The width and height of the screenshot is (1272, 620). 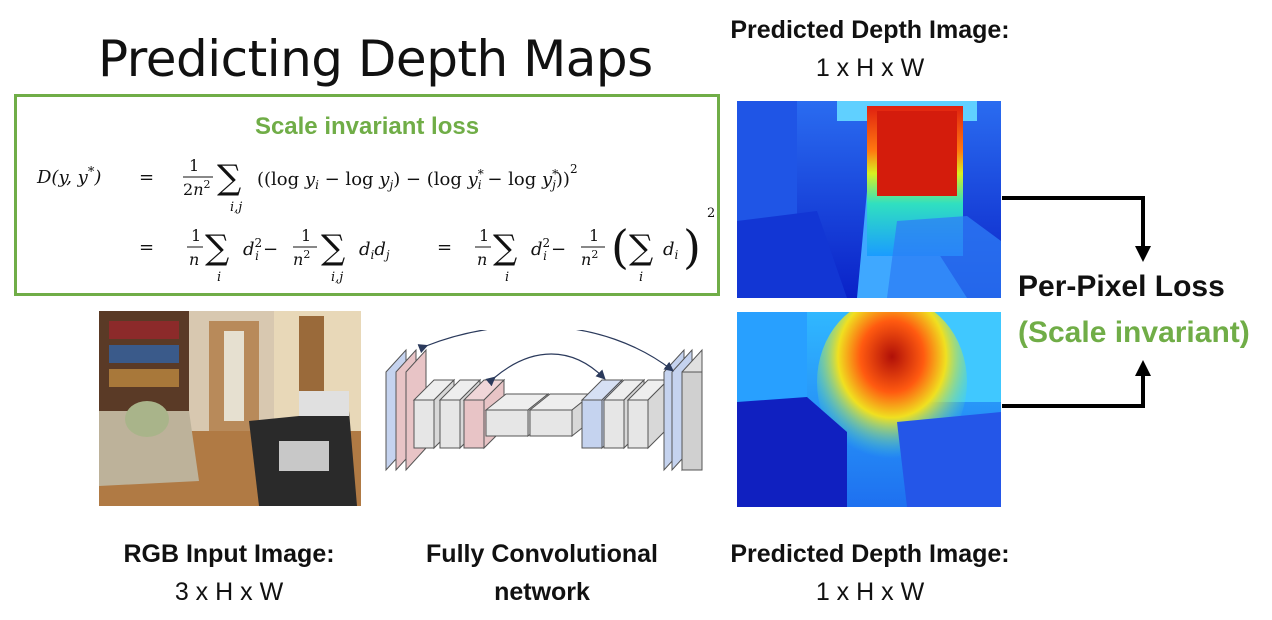 I want to click on layer-output, so click(x=683, y=410).